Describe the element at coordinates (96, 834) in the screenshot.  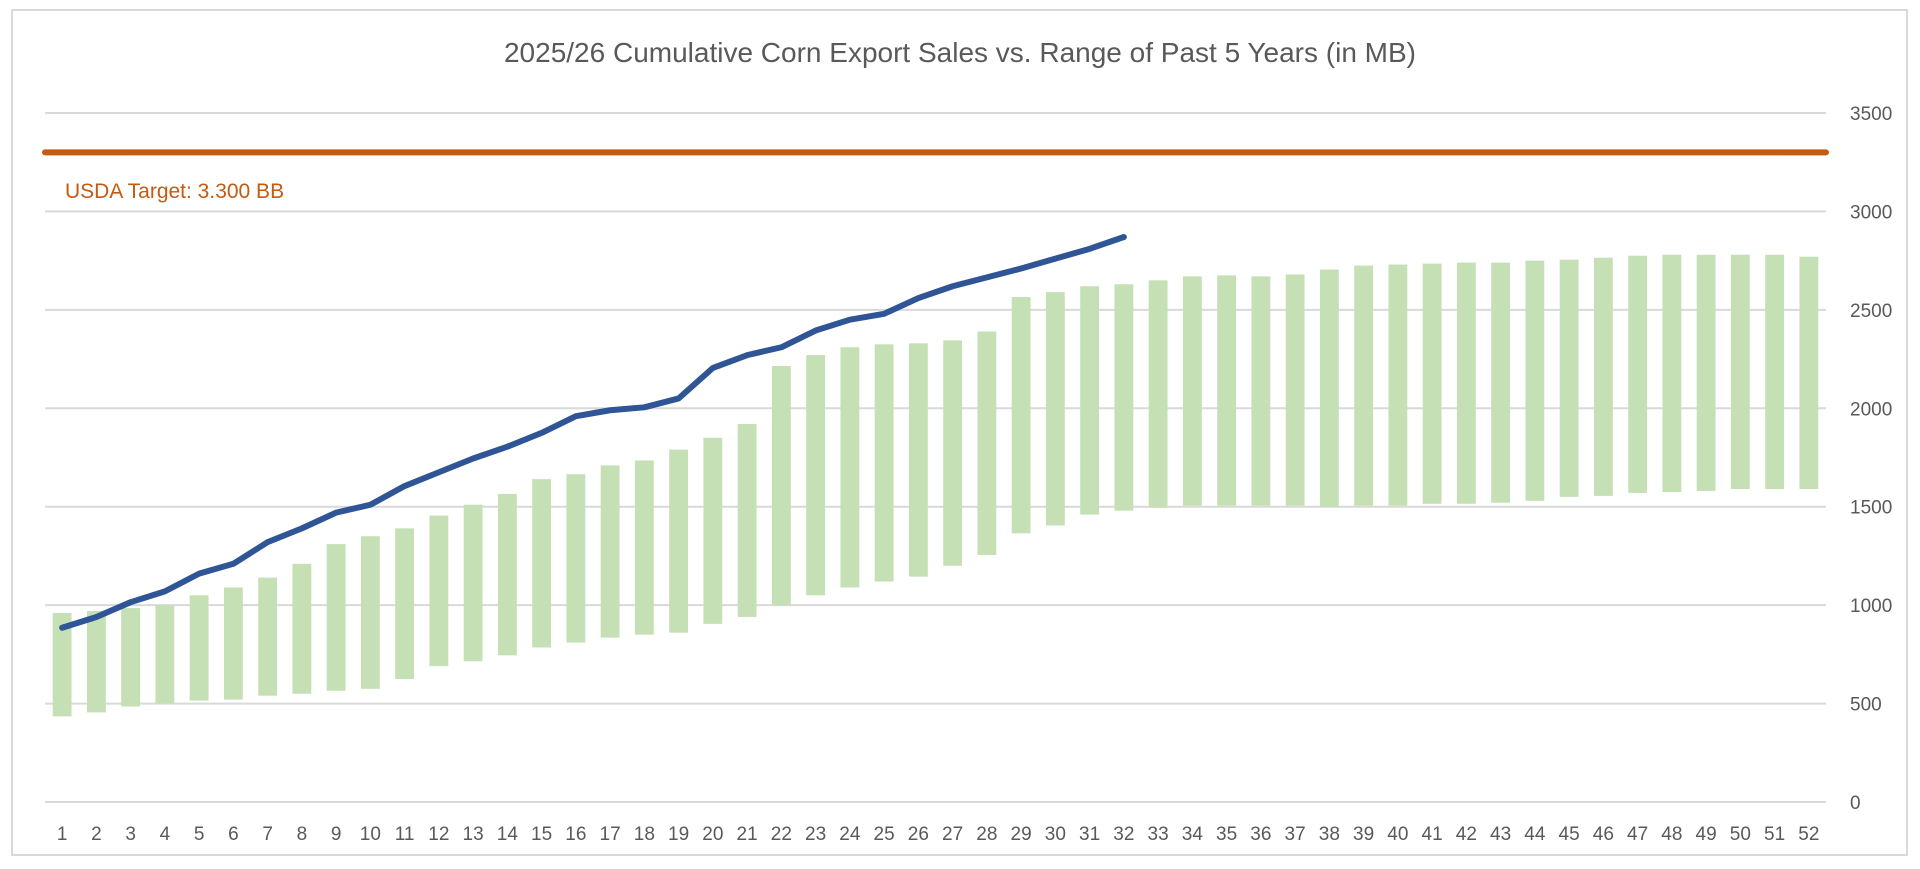
I see `x-tick-label: 2` at that location.